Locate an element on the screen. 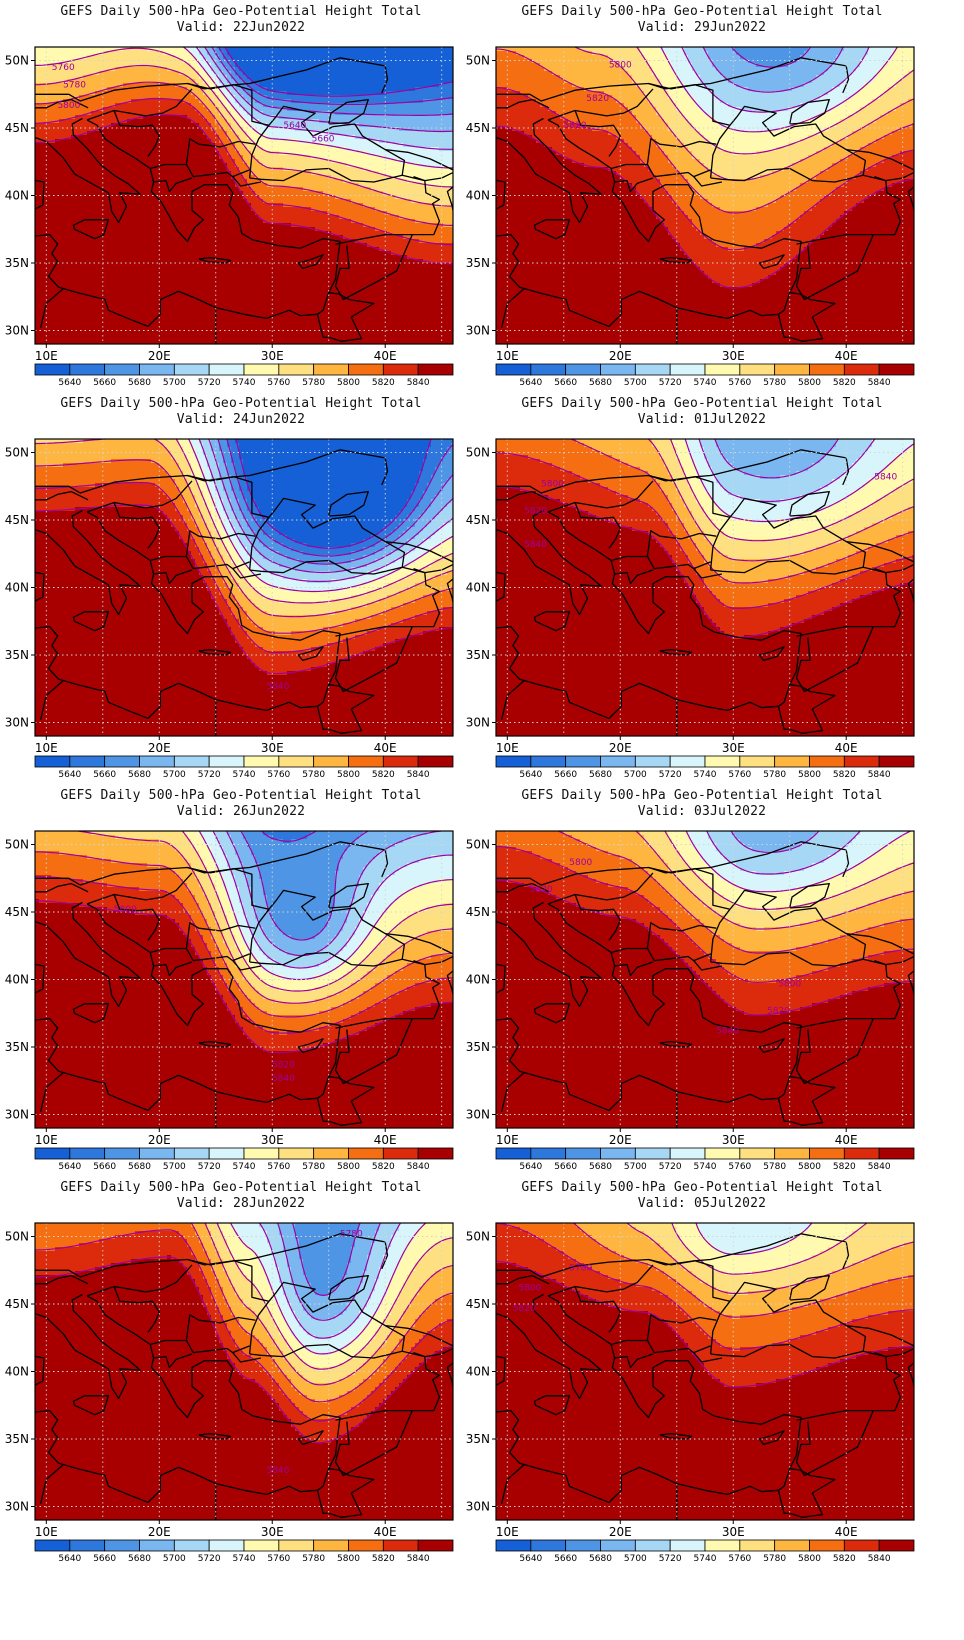  colorbar-label: 5780 is located at coordinates (313, 1559).